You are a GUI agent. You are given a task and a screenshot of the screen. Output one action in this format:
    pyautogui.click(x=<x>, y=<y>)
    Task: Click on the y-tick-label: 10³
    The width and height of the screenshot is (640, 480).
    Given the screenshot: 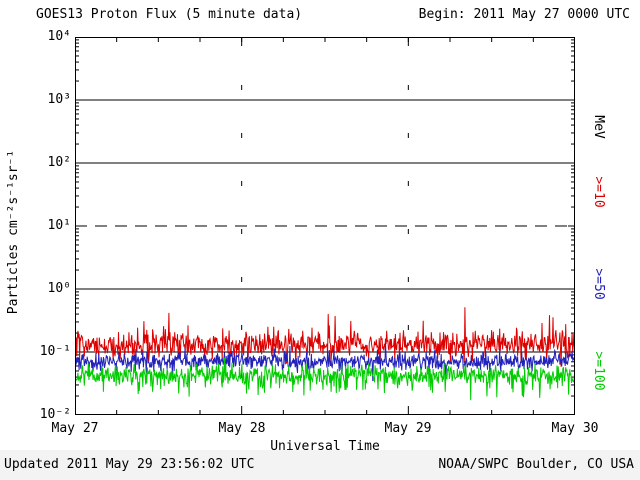 What is the action you would take?
    pyautogui.click(x=59, y=99)
    